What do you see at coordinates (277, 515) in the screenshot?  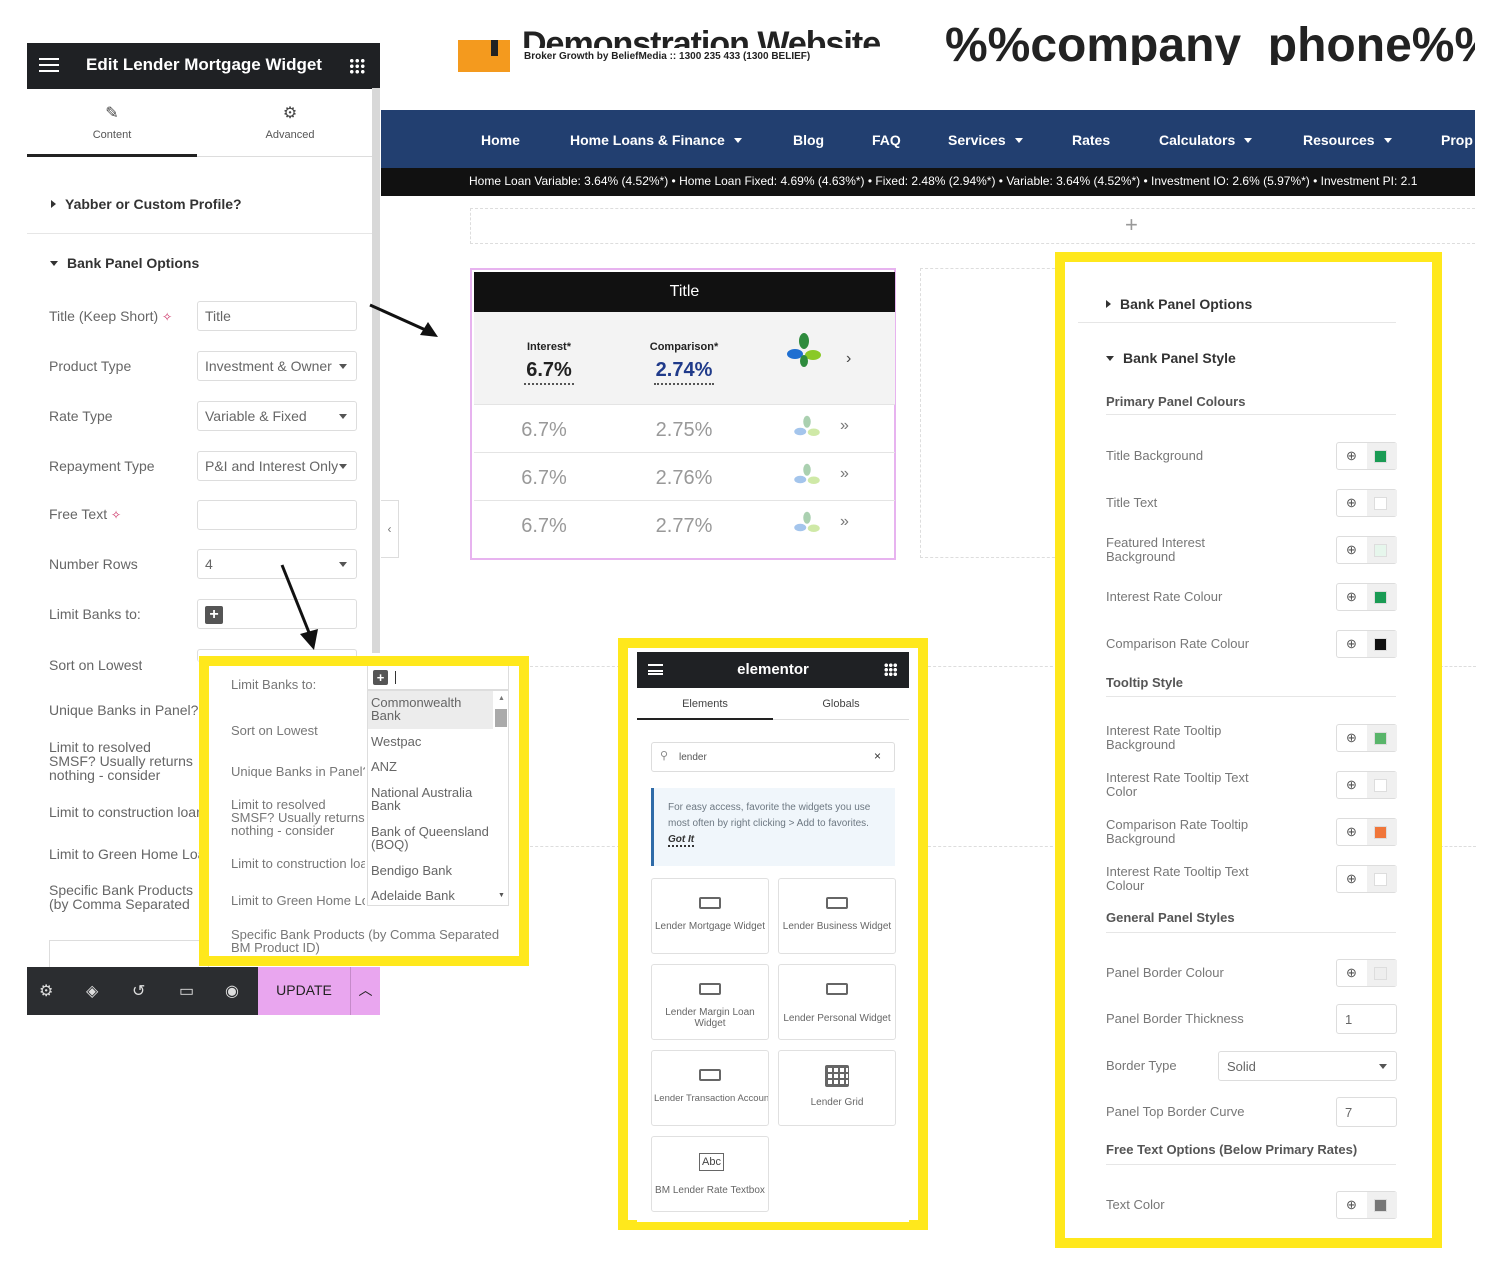 I see `free-text-input` at bounding box center [277, 515].